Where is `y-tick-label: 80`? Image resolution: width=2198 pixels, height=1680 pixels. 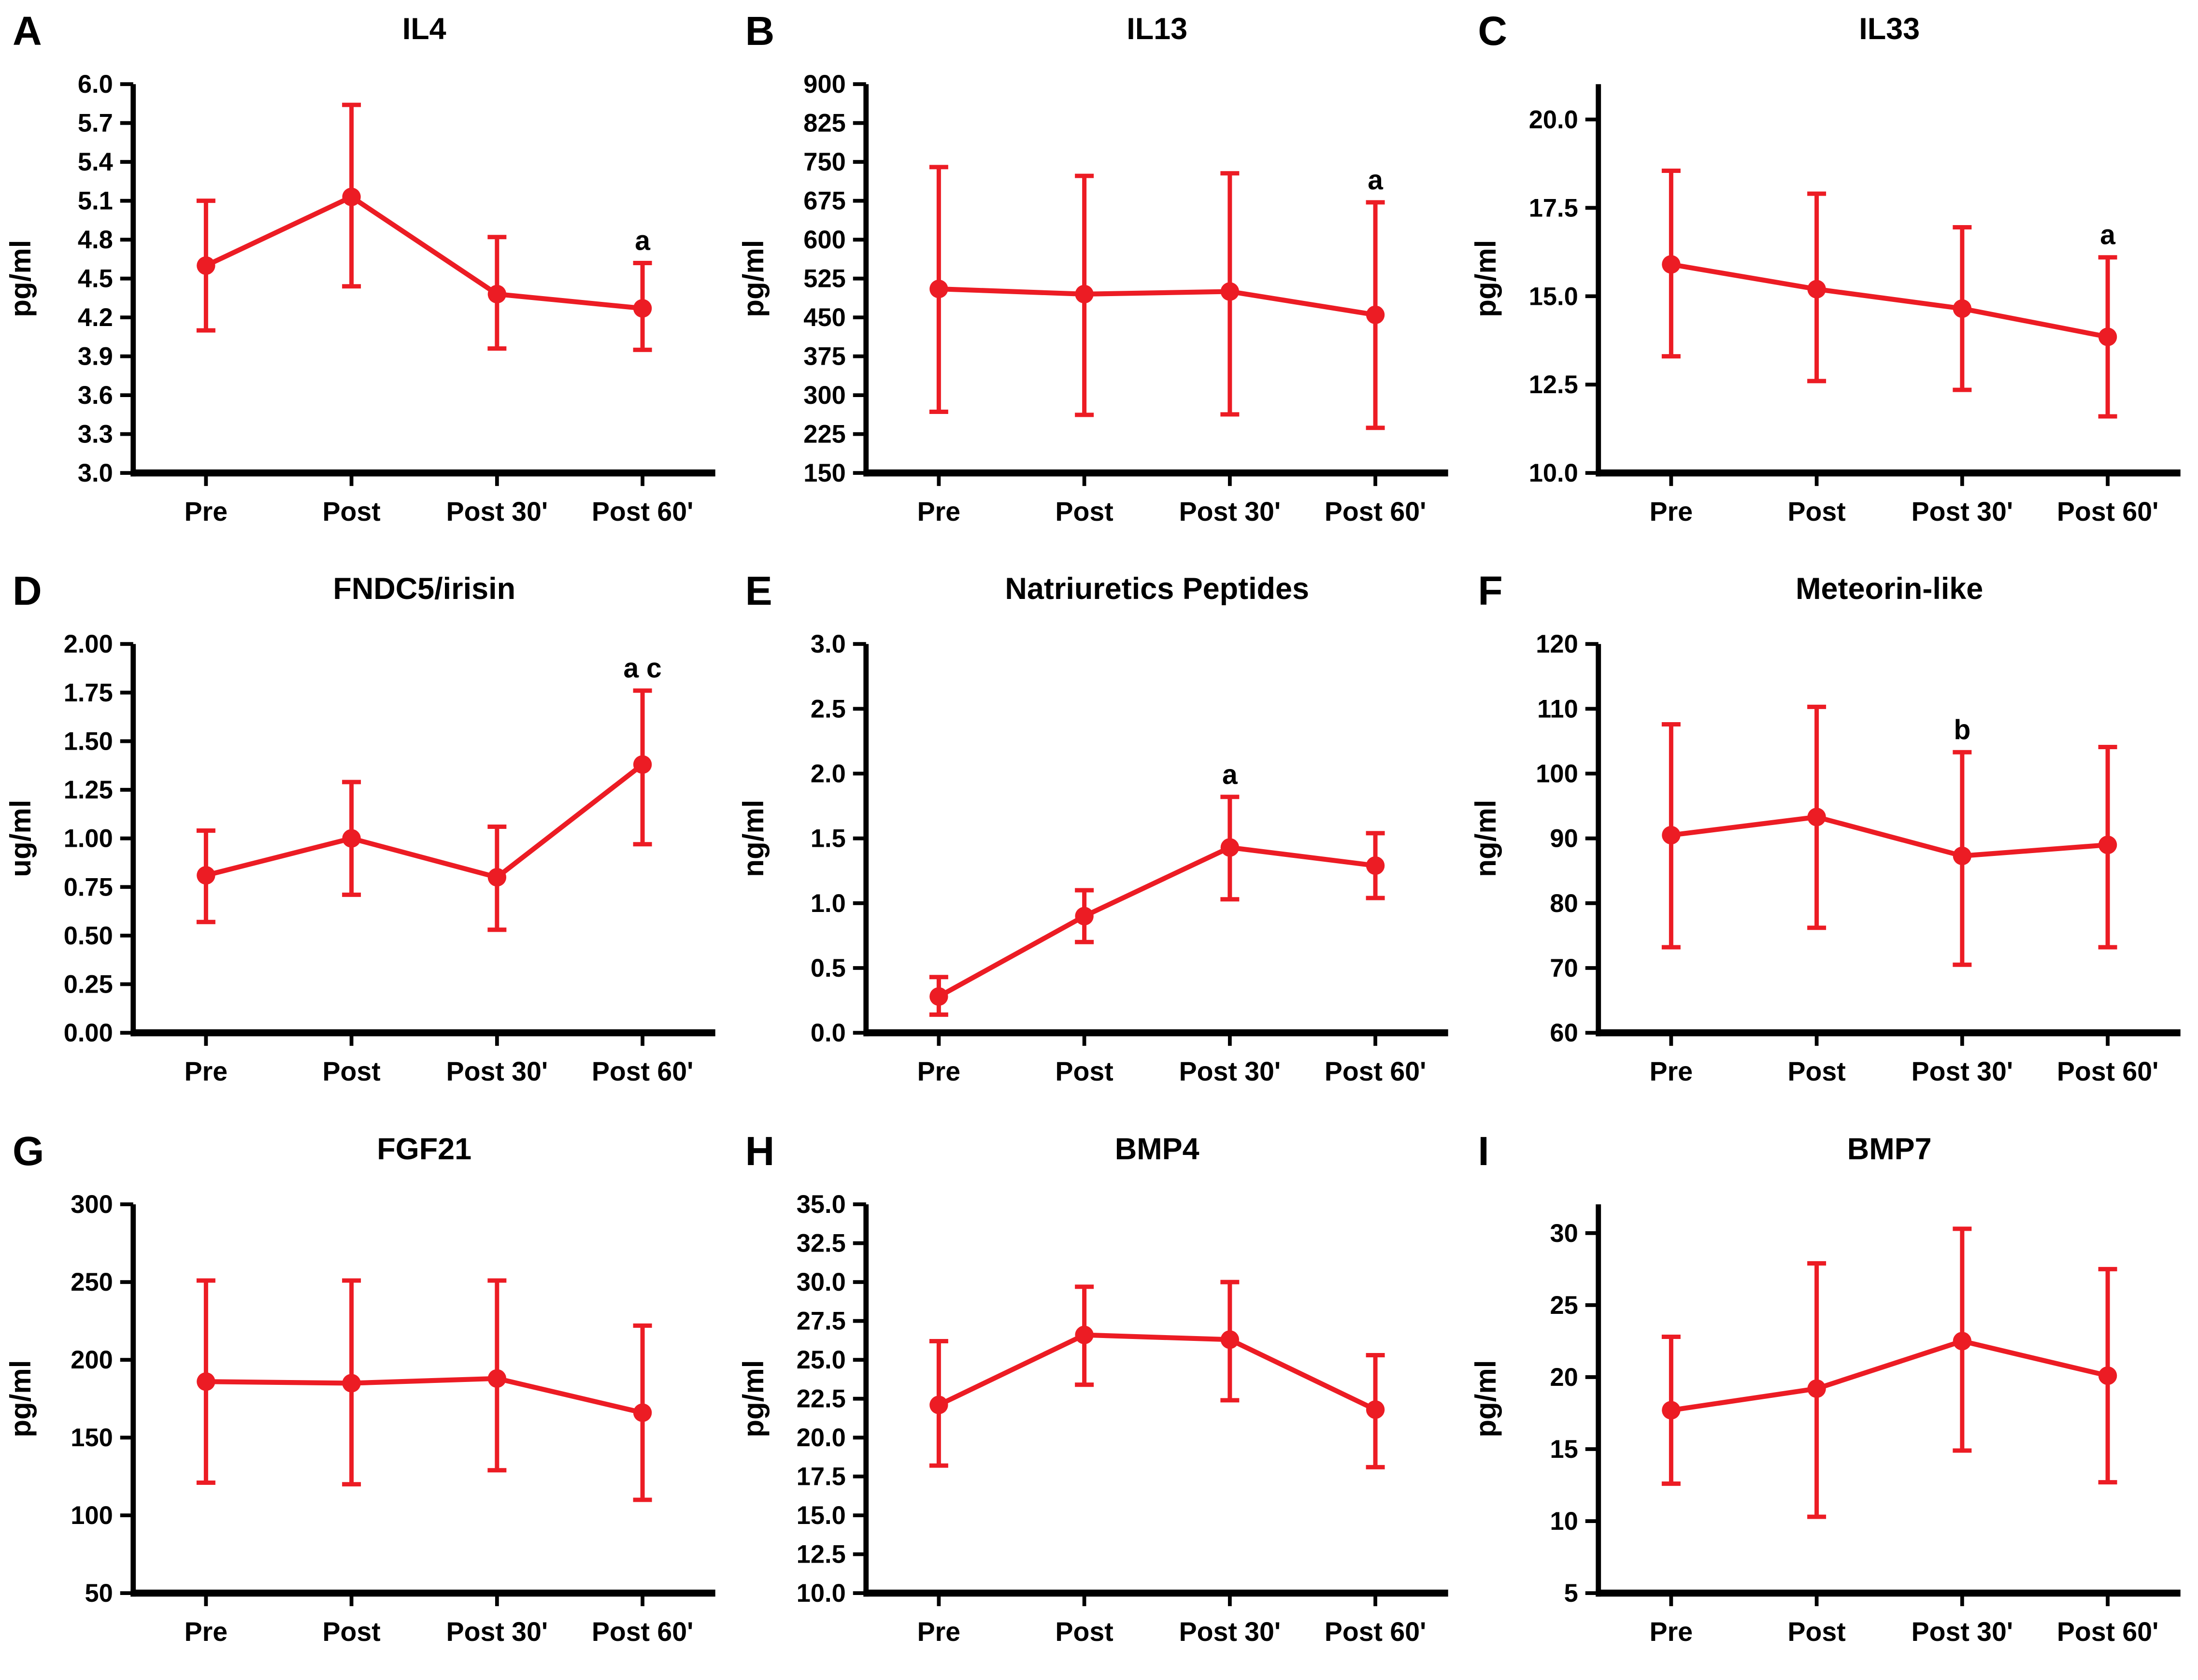 y-tick-label: 80 is located at coordinates (1564, 903).